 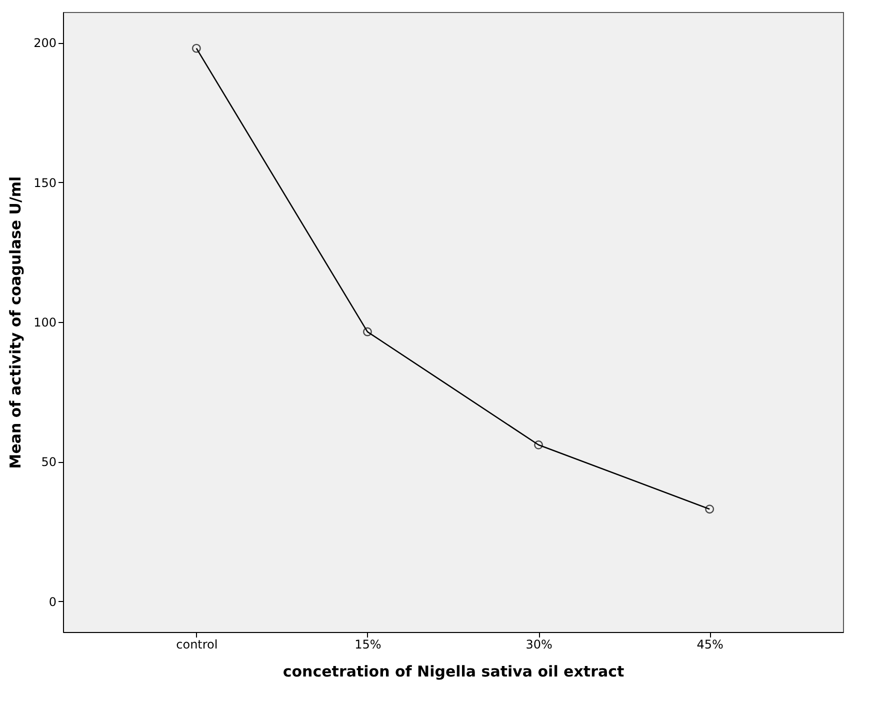 I want to click on y-tick-label: 100, so click(x=45, y=323).